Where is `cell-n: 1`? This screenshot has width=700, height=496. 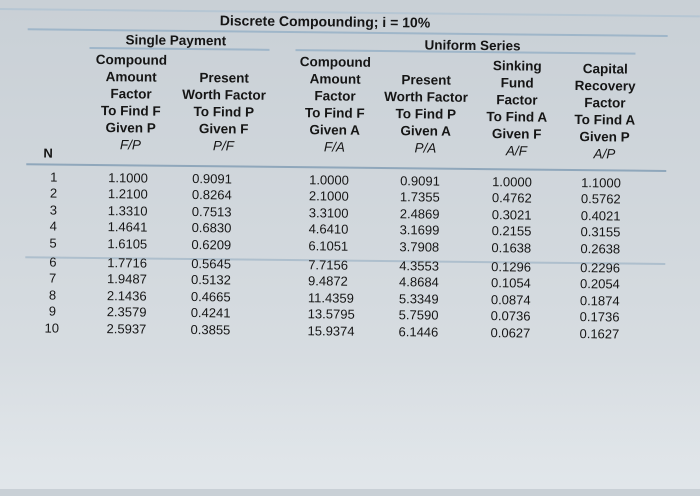 cell-n: 1 is located at coordinates (54, 177).